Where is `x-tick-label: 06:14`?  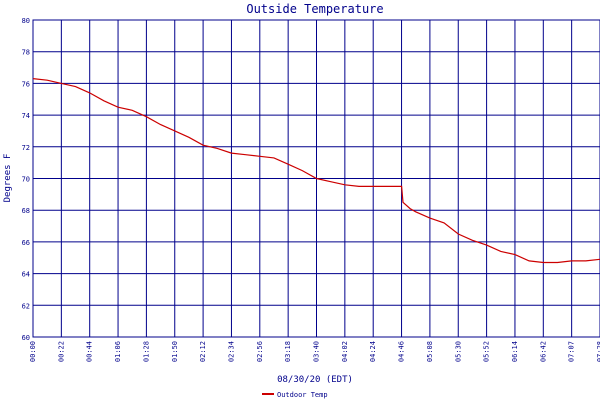 x-tick-label: 06:14 is located at coordinates (515, 351).